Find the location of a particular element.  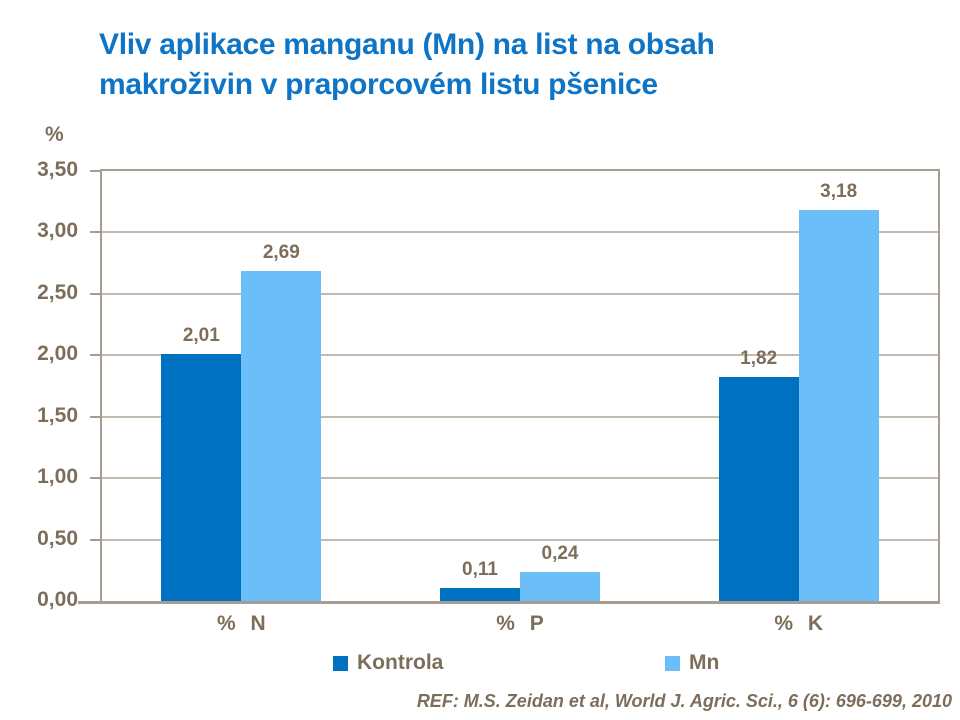

y-axis-tick-label: 1,00 is located at coordinates (57, 477).